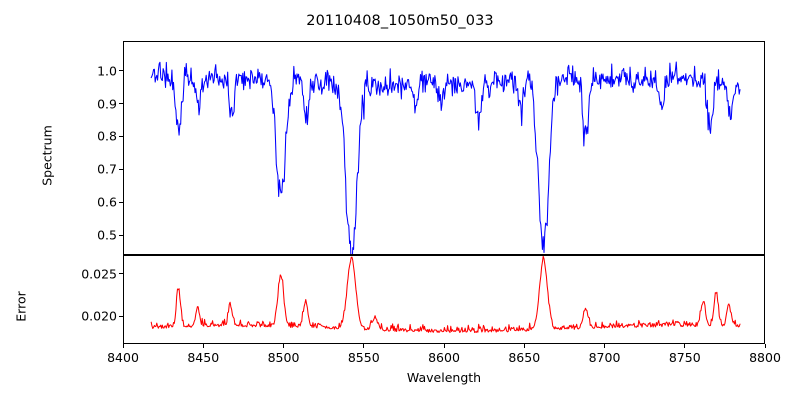 This screenshot has height=400, width=800. Describe the element at coordinates (107, 169) in the screenshot. I see `y-tick-label-spectrum: 0.7` at that location.